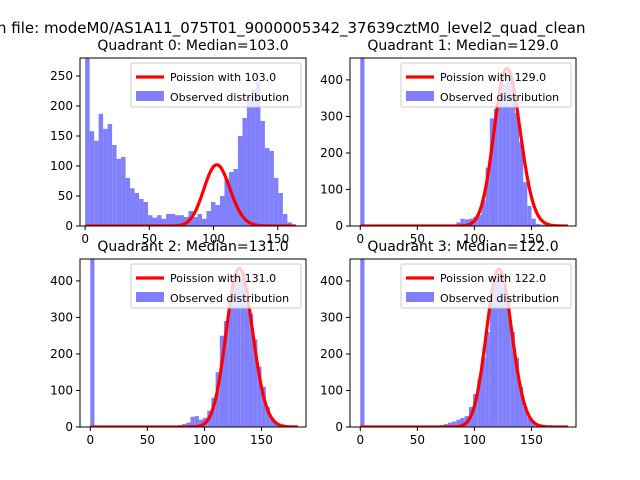 This screenshot has width=640, height=480. What do you see at coordinates (65, 196) in the screenshot?
I see `y-tick-label: 50` at bounding box center [65, 196].